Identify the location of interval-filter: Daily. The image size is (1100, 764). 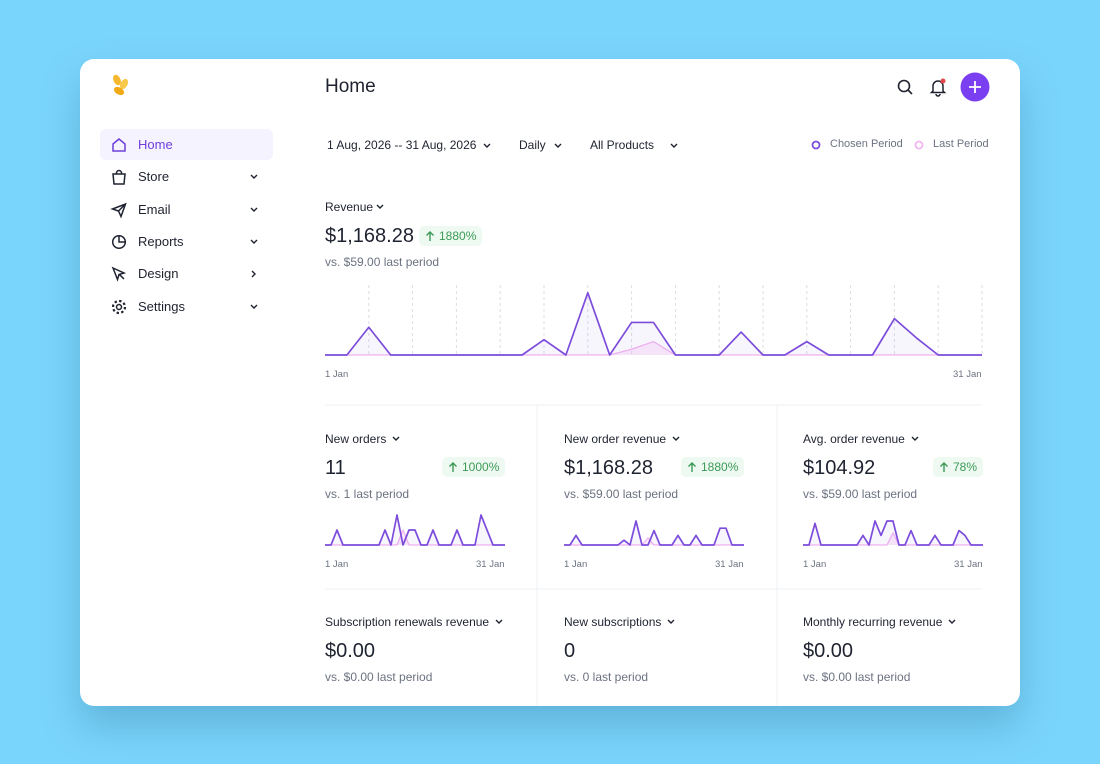
(532, 145).